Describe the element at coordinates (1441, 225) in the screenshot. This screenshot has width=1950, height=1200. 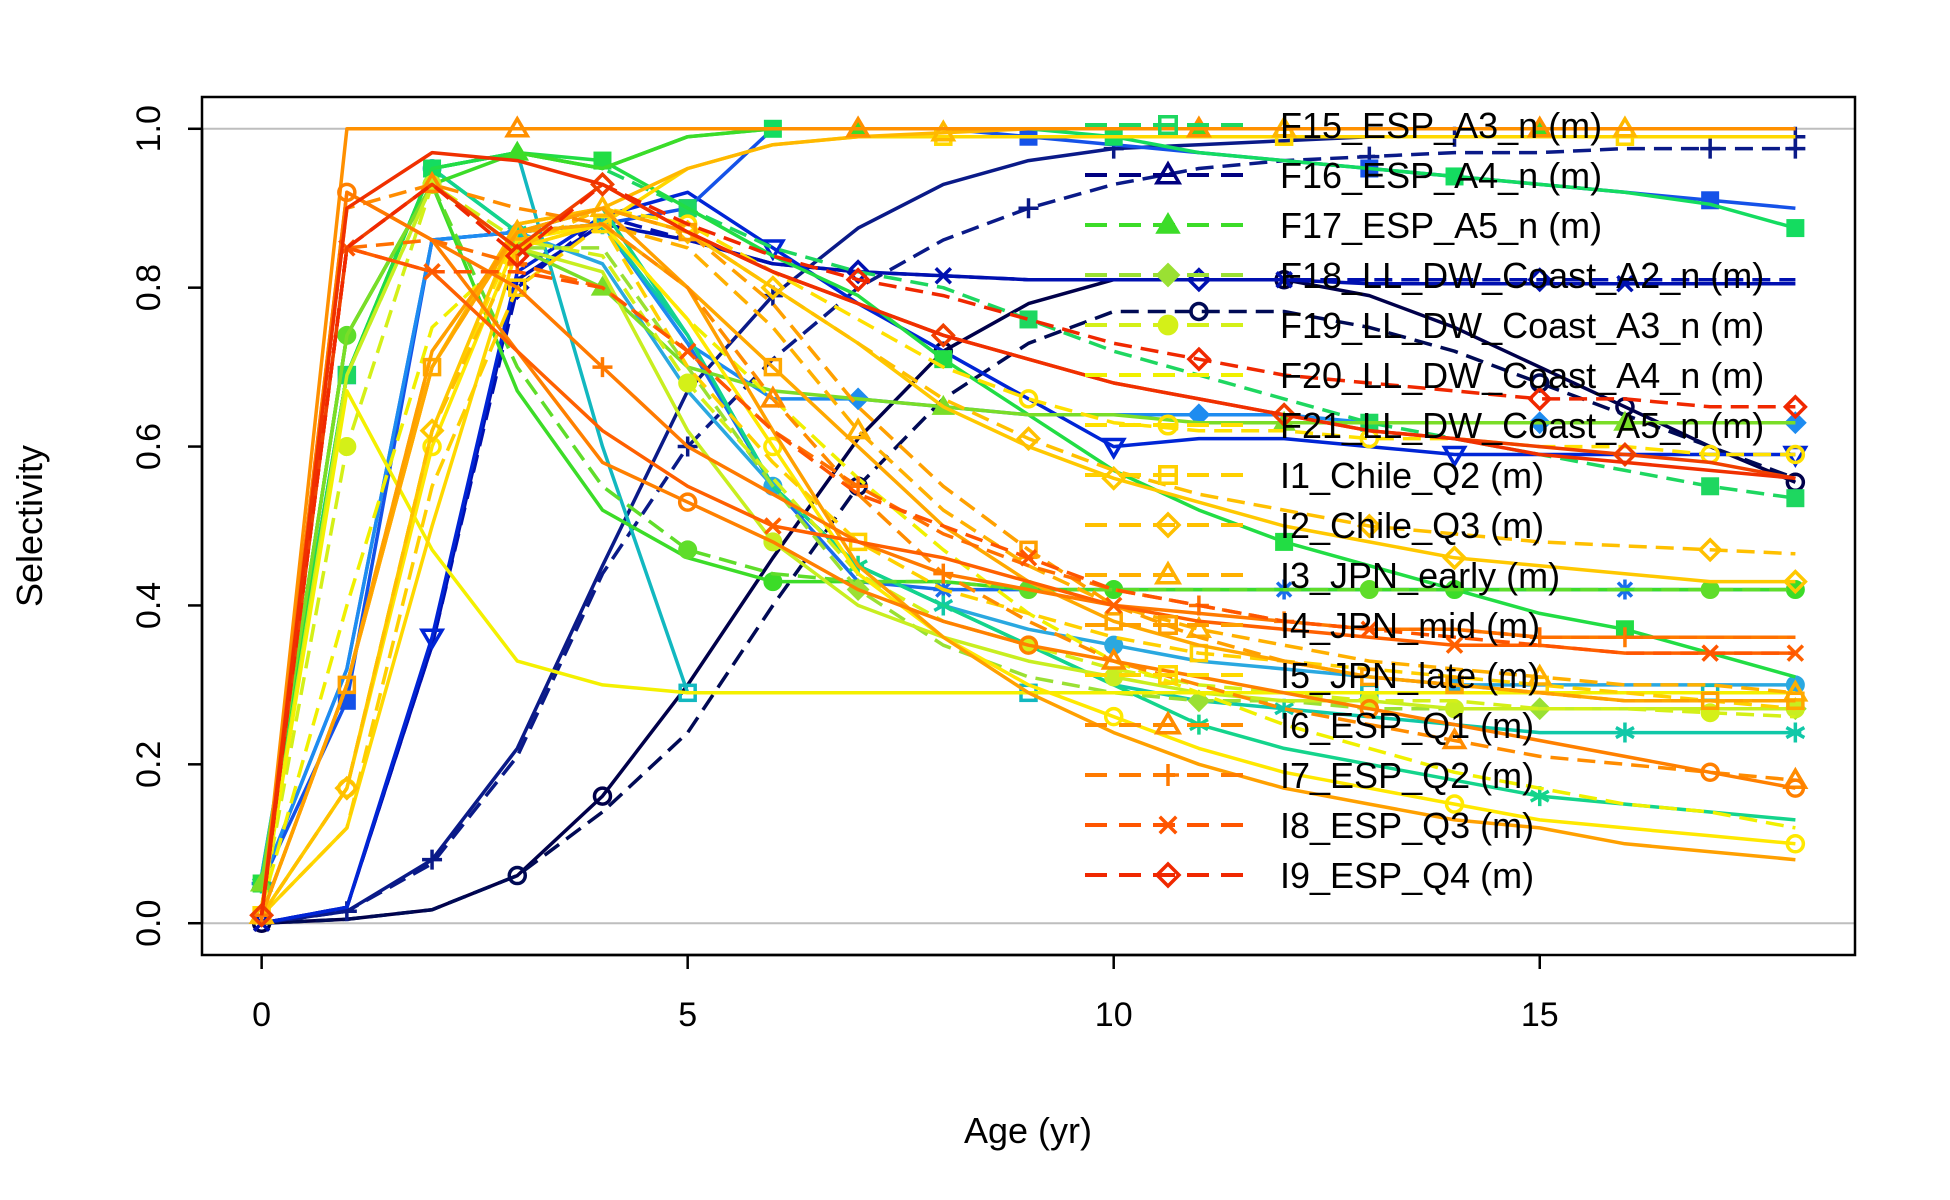
I see `legend-label: F17_ESP_A5_n (m)` at that location.